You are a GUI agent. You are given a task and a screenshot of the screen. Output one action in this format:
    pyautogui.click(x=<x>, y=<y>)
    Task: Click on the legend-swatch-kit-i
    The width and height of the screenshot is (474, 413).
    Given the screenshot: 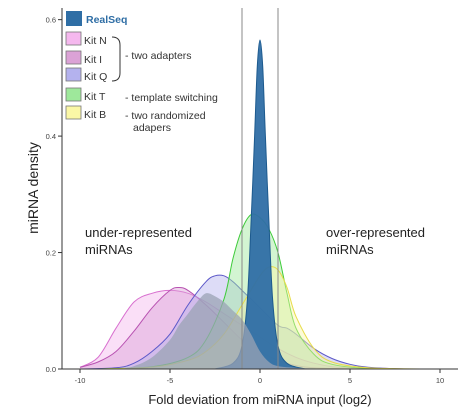 What is the action you would take?
    pyautogui.click(x=73, y=57)
    